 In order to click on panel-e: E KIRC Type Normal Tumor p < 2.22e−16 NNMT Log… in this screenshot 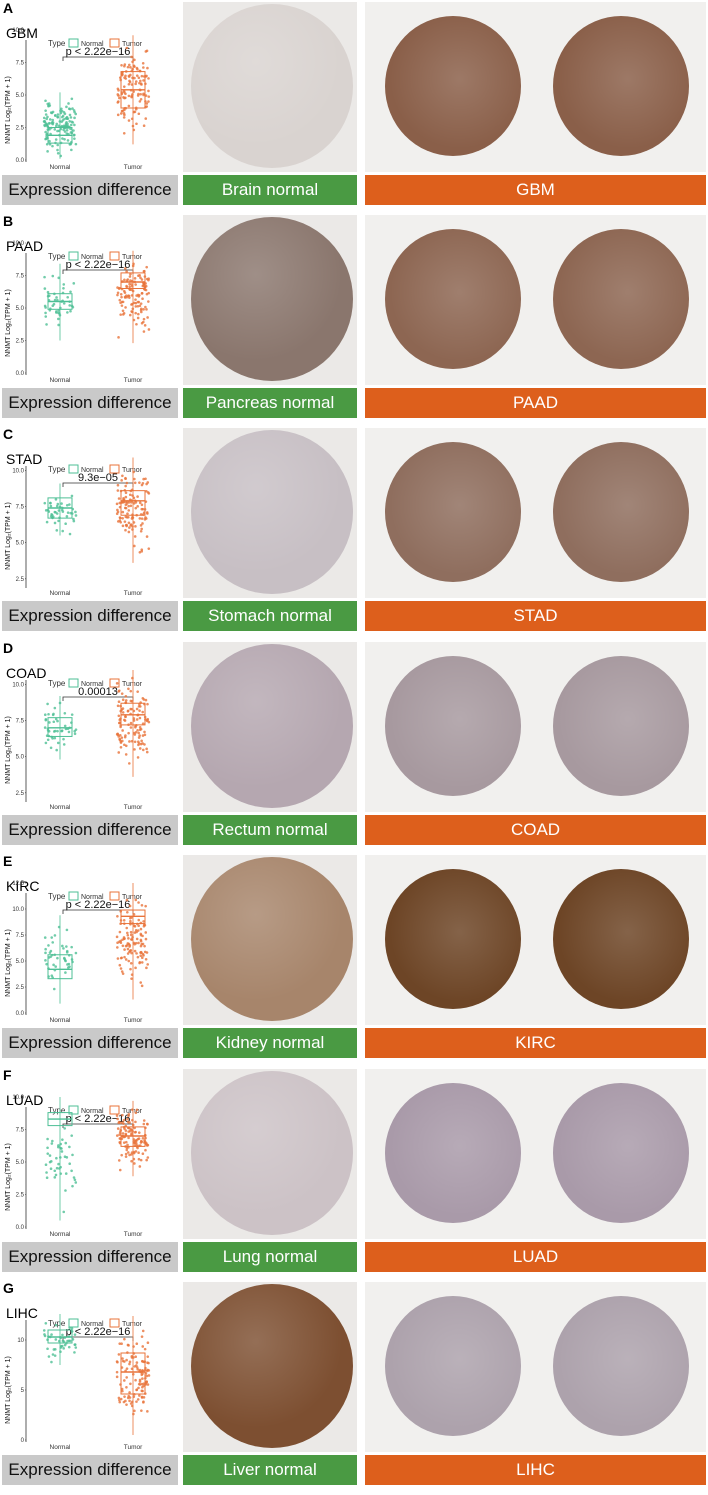, I will do `click(354, 959)`.